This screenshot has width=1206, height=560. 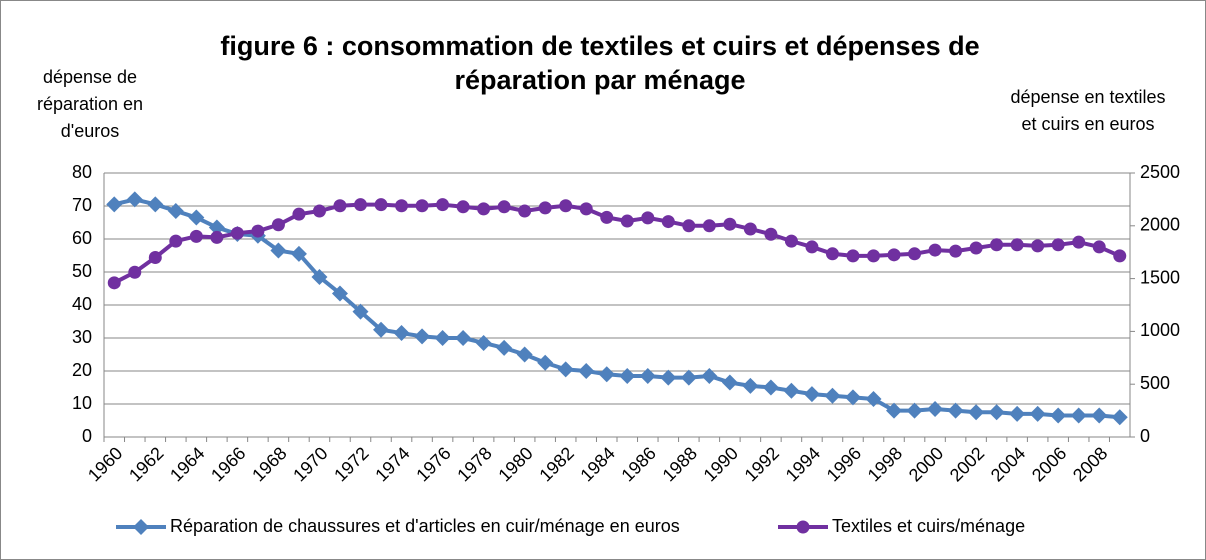 What do you see at coordinates (1160, 330) in the screenshot?
I see `y2-tick-label: 1000` at bounding box center [1160, 330].